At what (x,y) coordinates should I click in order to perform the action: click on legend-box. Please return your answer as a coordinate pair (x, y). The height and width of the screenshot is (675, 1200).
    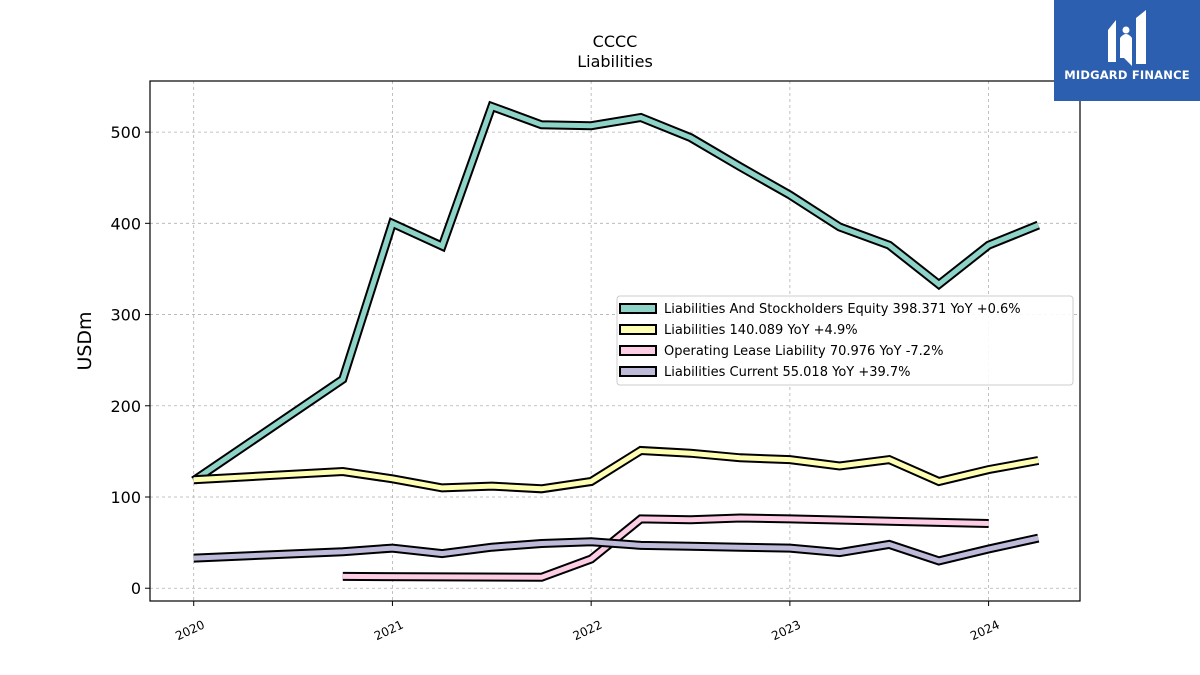
    Looking at the image, I should click on (845, 340).